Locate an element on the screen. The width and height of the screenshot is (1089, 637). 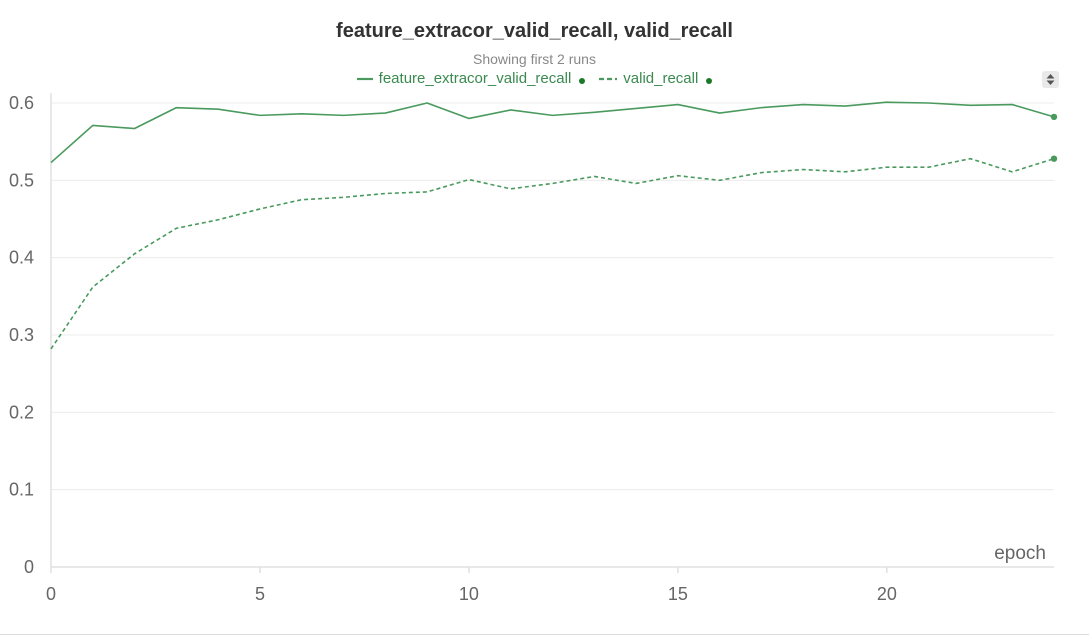
sort-arrows-icon is located at coordinates (1050, 79).